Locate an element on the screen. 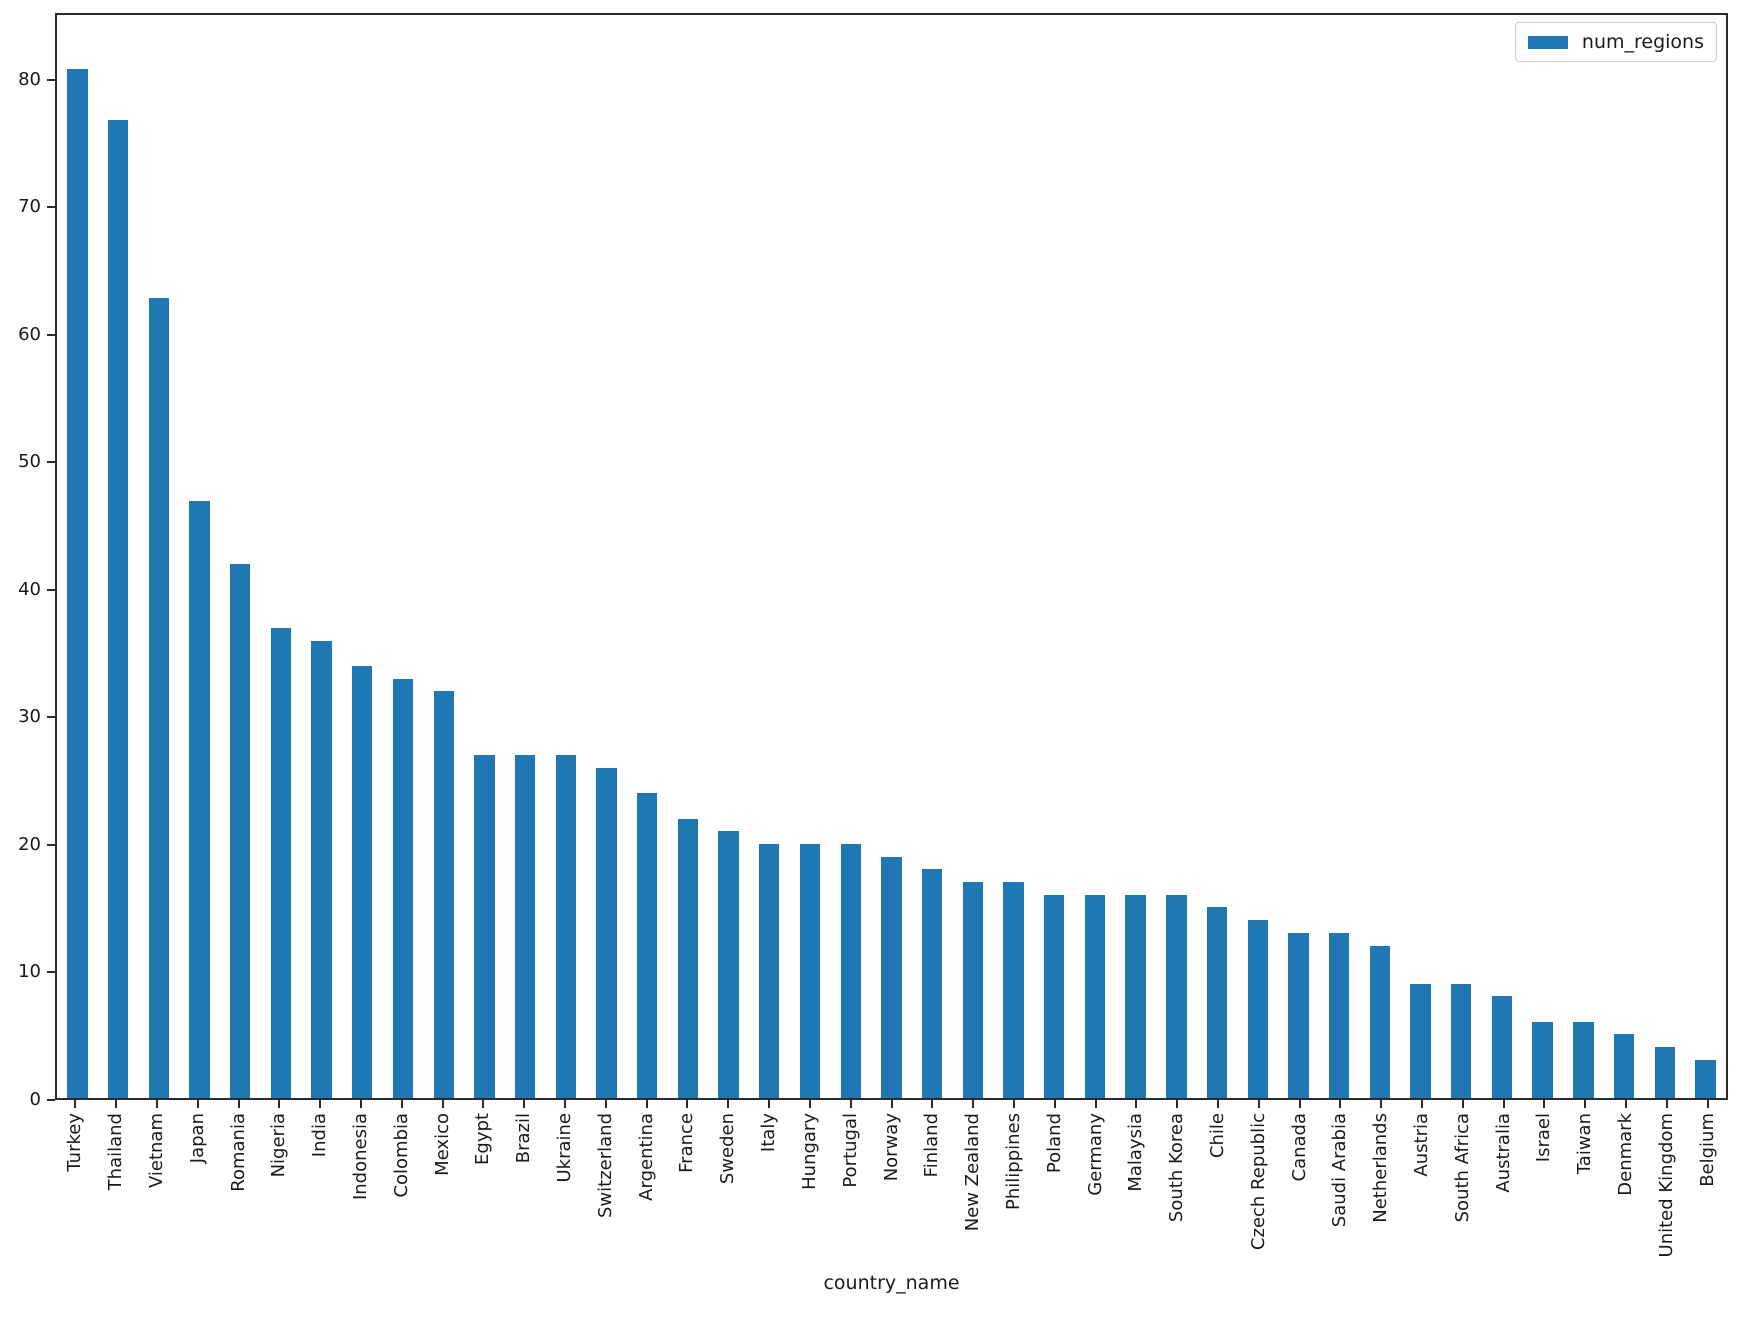  bar-argentina is located at coordinates (647, 945).